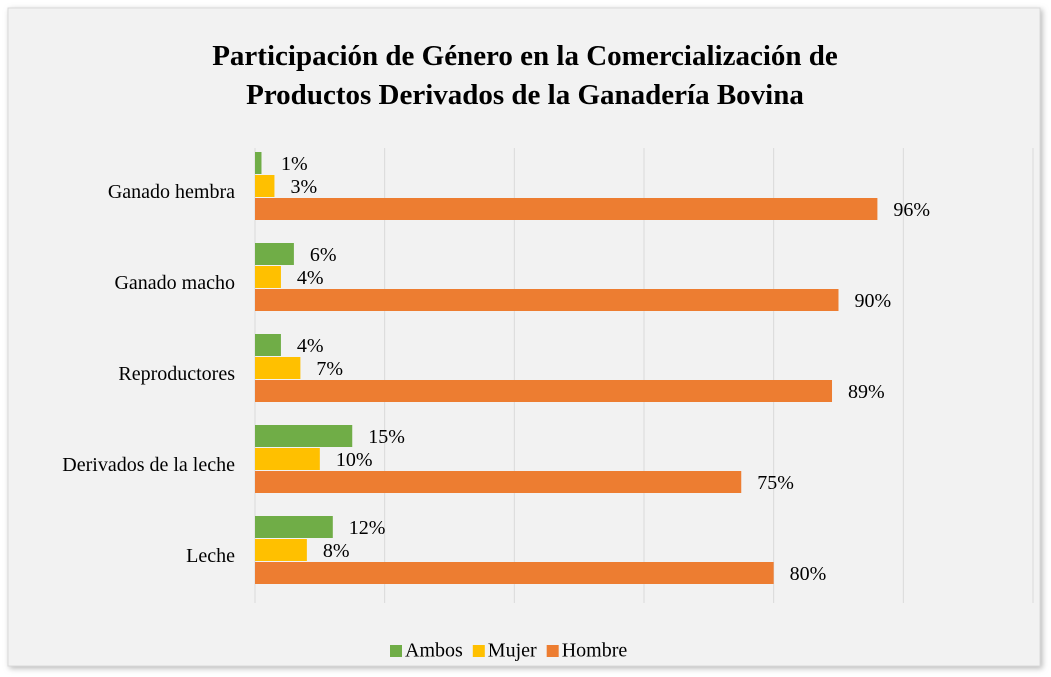 This screenshot has width=1051, height=677. Describe the element at coordinates (808, 574) in the screenshot. I see `data-label: 80%` at that location.